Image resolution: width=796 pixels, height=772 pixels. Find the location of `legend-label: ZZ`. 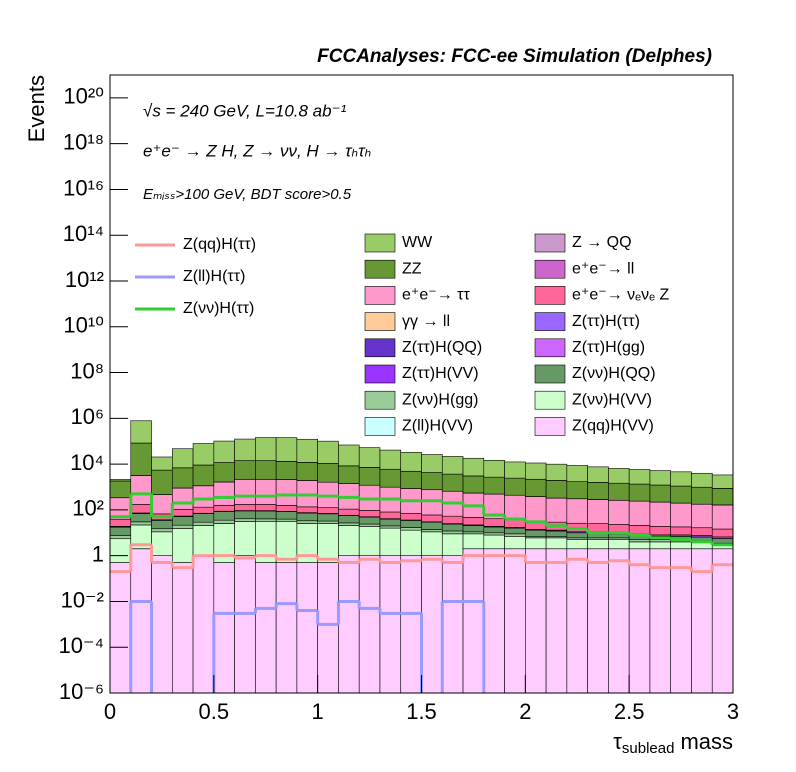

legend-label: ZZ is located at coordinates (412, 268).